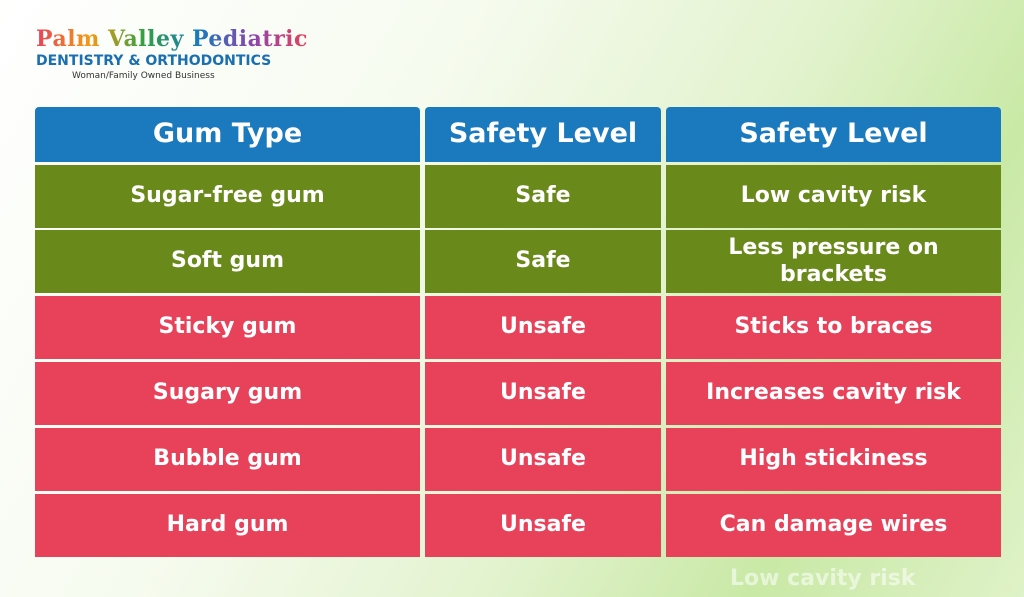 The image size is (1024, 597). Describe the element at coordinates (833, 327) in the screenshot. I see `table-cell: Sticks to braces` at that location.